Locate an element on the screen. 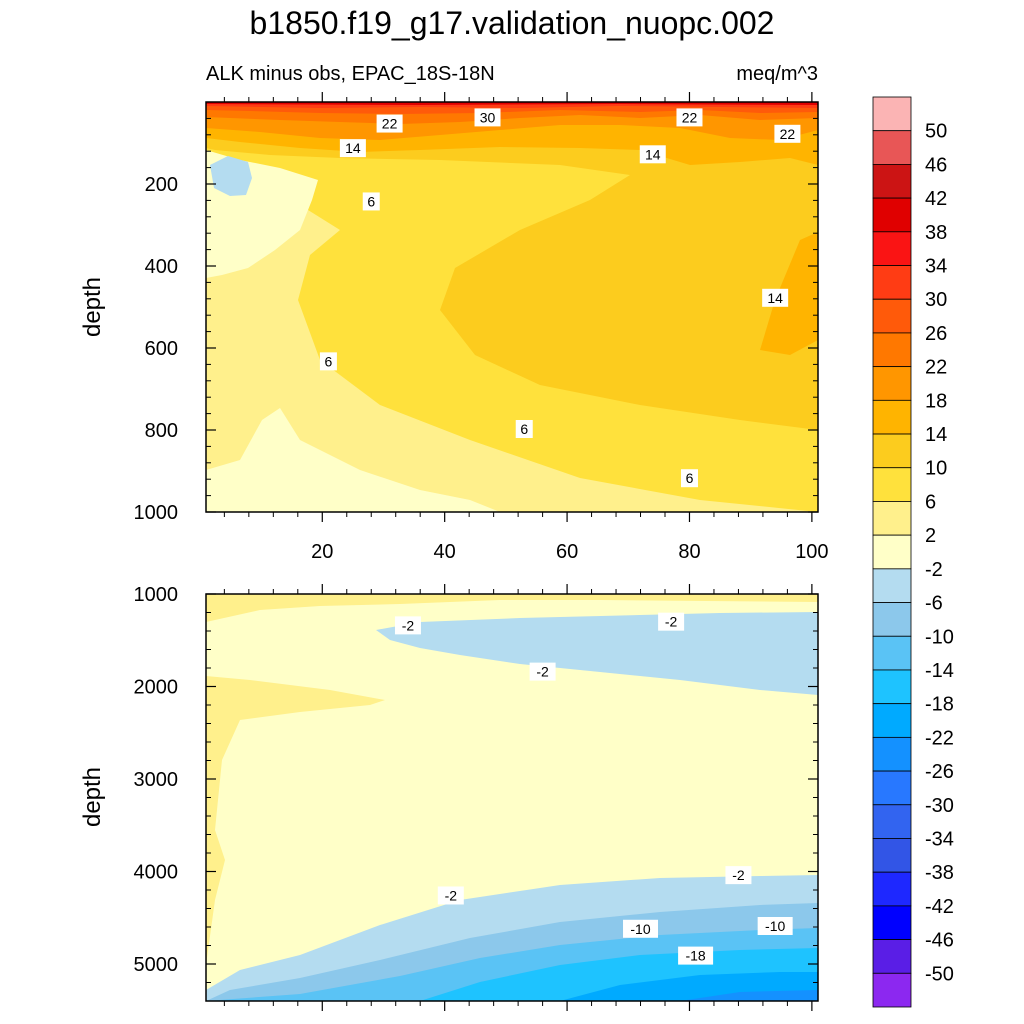 The width and height of the screenshot is (1024, 1024). figure-title: b1850.f19_g17.validation_nuopc.002 is located at coordinates (512, 23).